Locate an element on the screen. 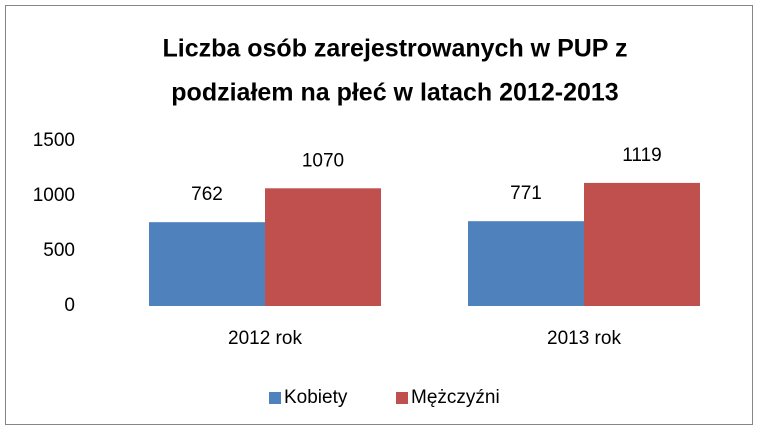  legend-label: Kobiety is located at coordinates (316, 397).